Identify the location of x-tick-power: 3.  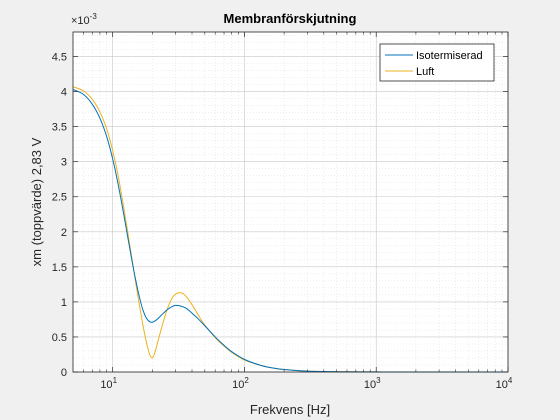
(378, 380).